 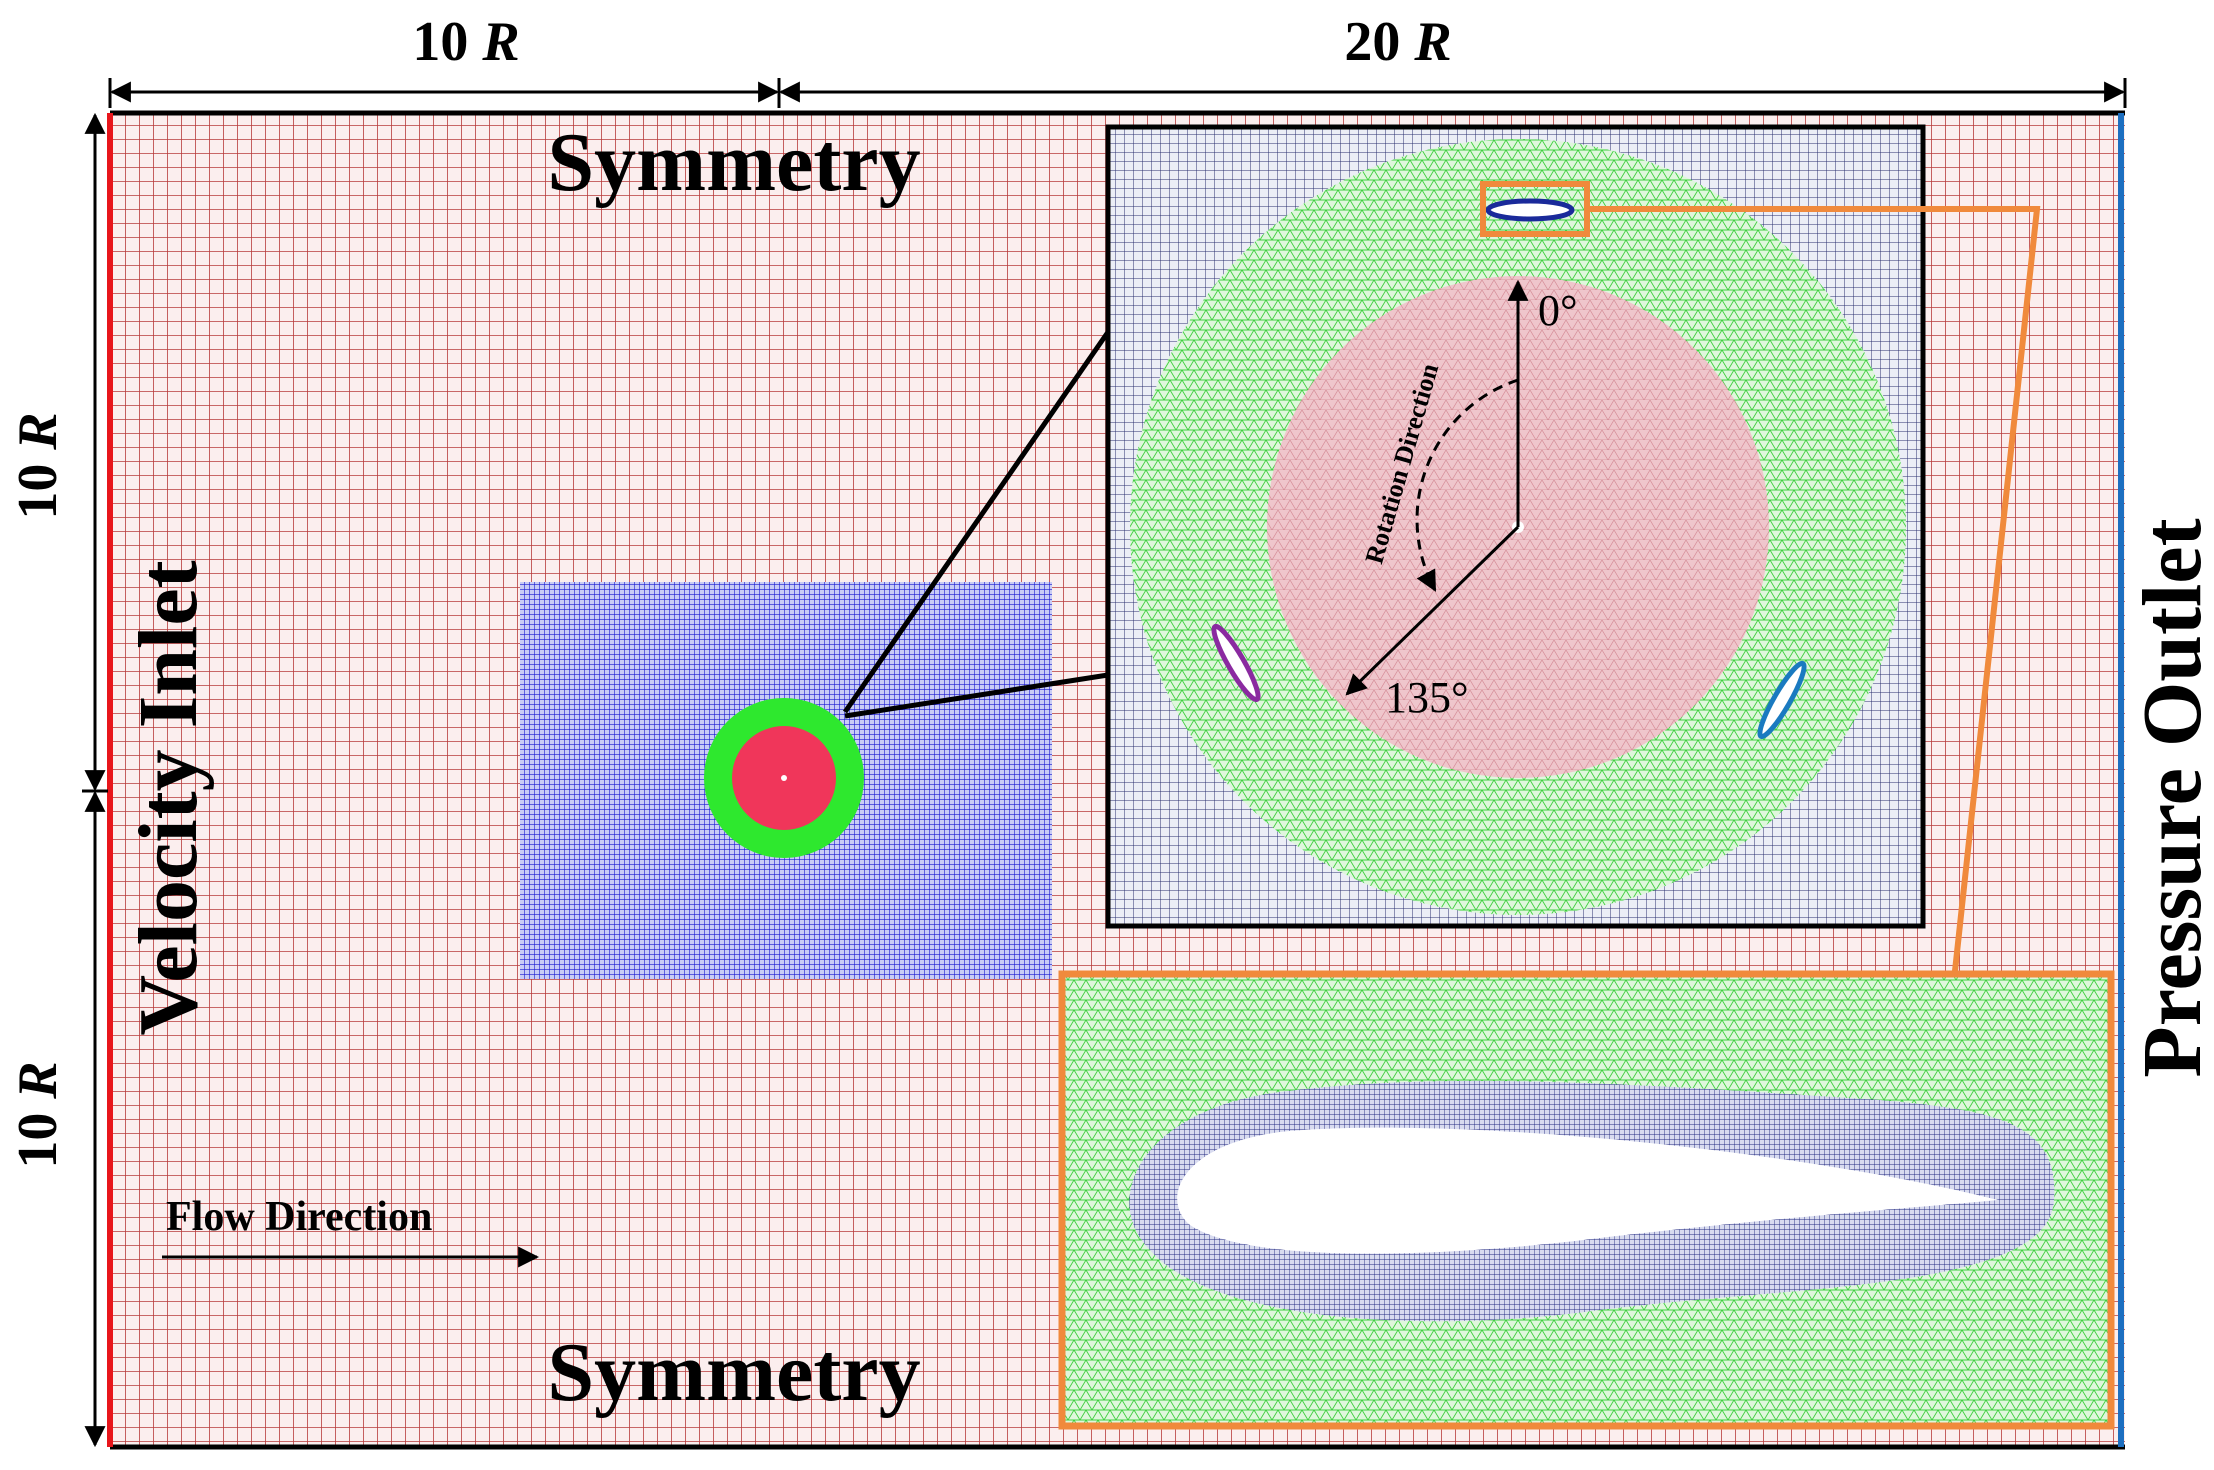 I want to click on angle-label: 135°, so click(x=1427, y=697).